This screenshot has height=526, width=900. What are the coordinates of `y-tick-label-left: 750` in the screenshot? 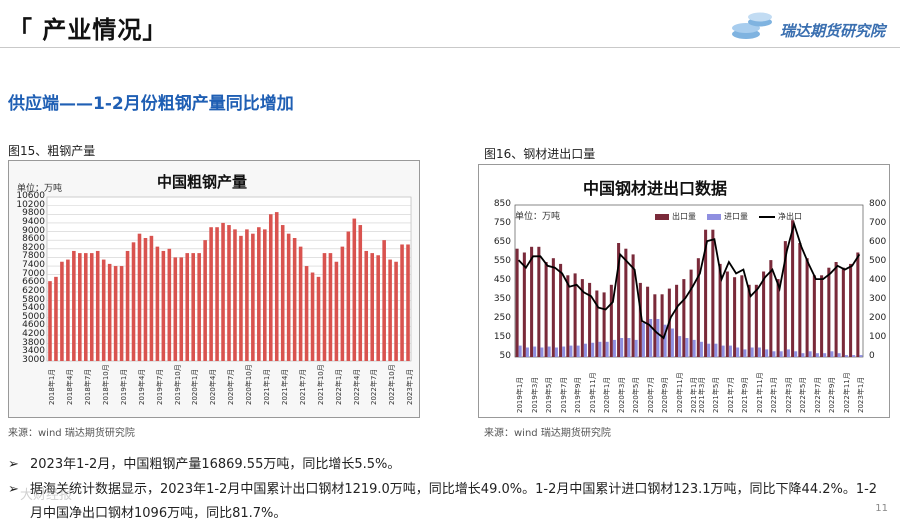 It's located at (502, 223).